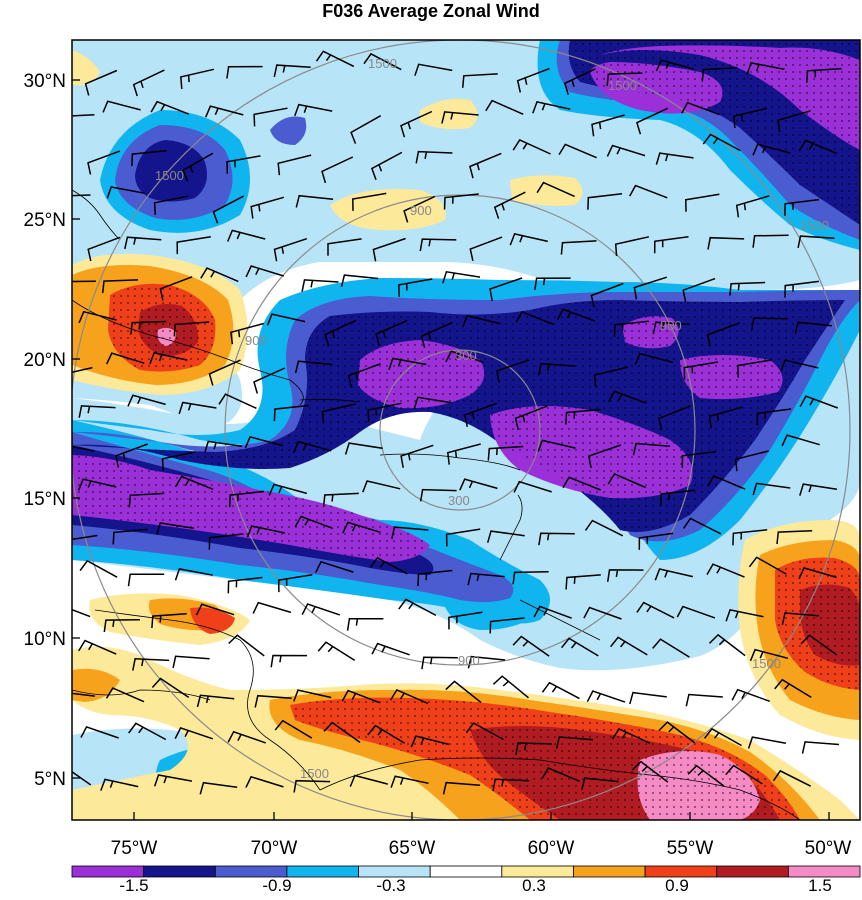 The image size is (862, 900). I want to click on lon-tick-label: 50°W, so click(828, 848).